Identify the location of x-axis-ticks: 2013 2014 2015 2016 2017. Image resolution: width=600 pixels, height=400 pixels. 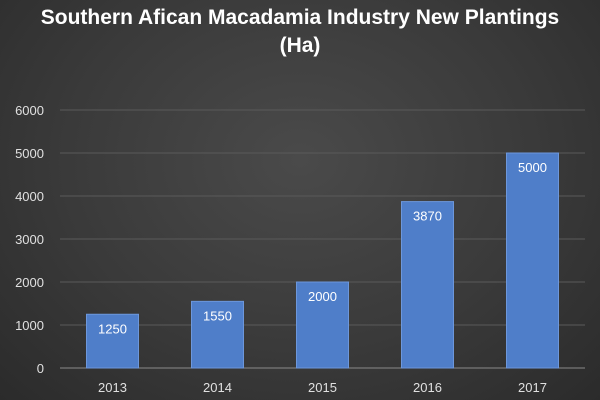
(322, 387).